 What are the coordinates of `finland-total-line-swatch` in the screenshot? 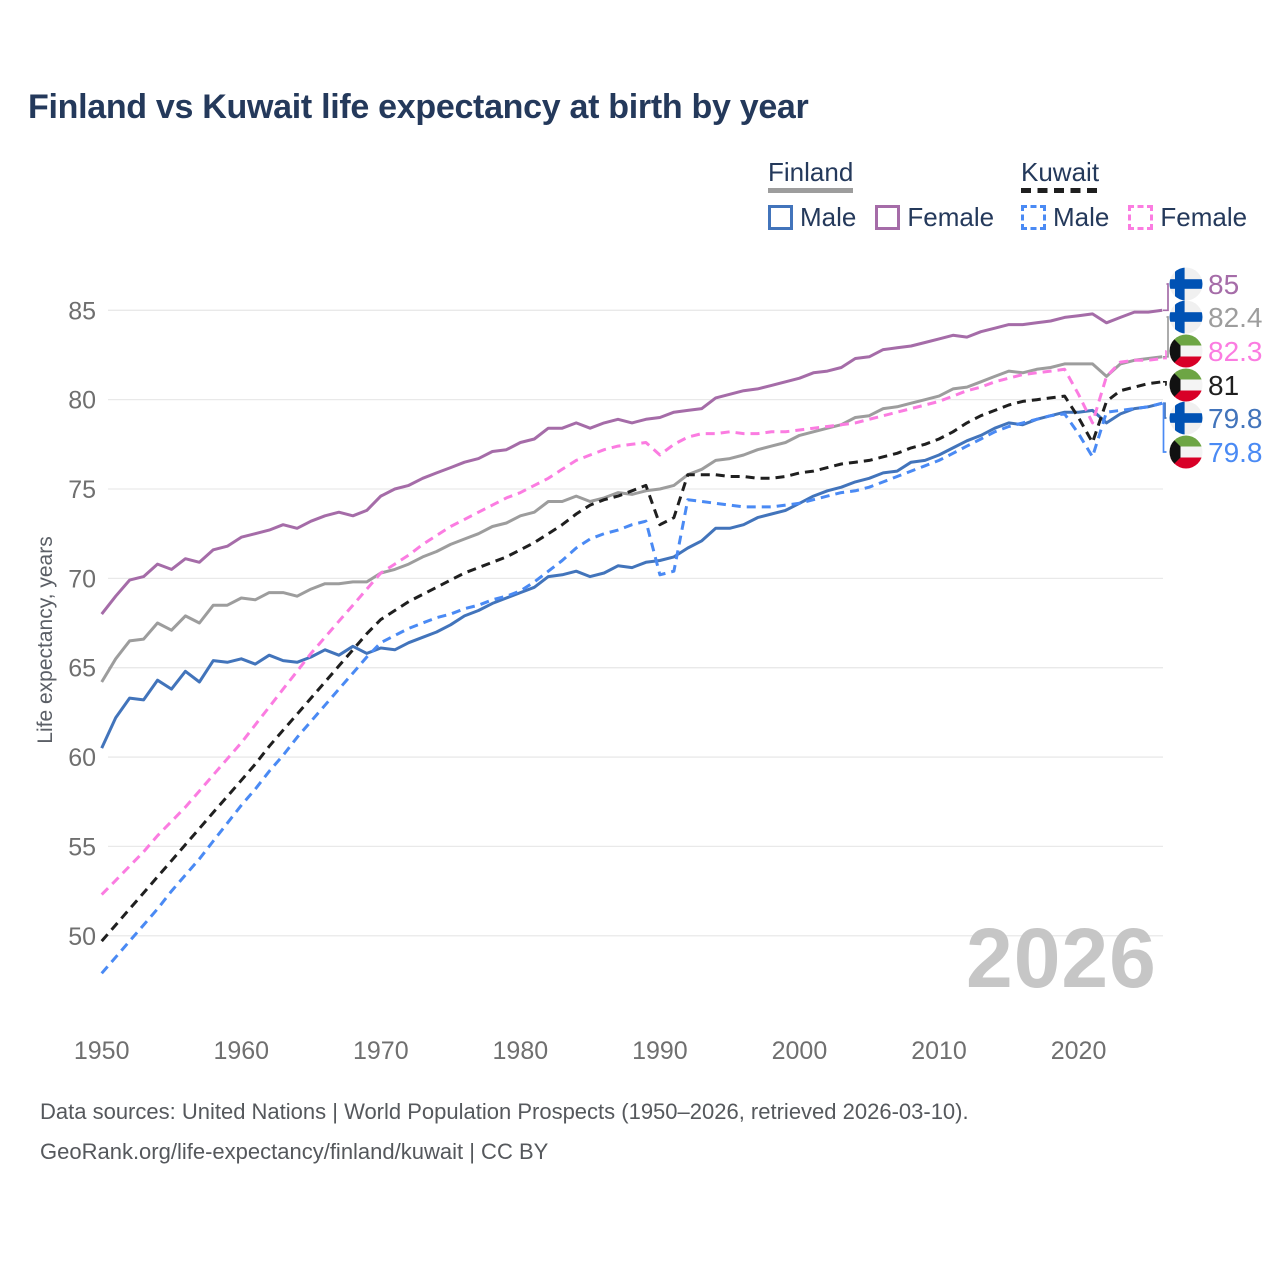 It's located at (810, 190).